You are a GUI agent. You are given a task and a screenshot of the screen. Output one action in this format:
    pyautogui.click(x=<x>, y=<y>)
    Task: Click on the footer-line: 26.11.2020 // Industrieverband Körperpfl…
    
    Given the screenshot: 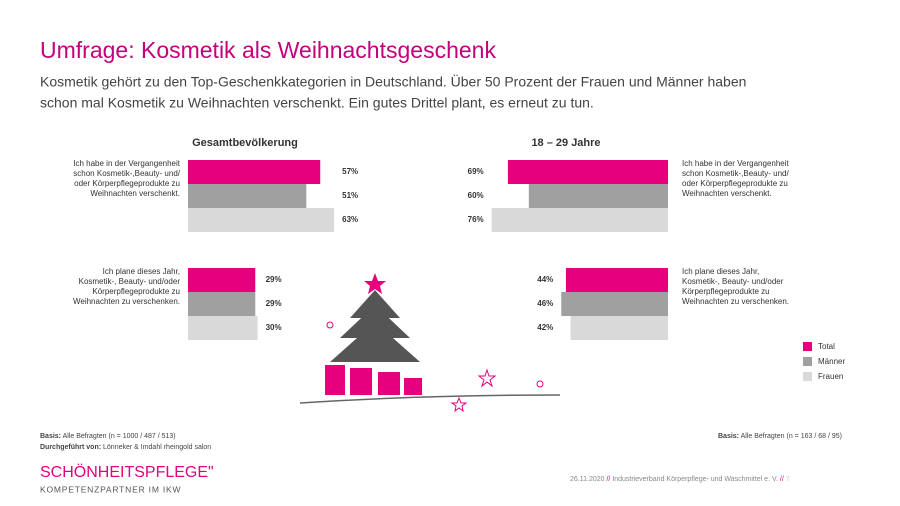 What is the action you would take?
    pyautogui.click(x=680, y=479)
    